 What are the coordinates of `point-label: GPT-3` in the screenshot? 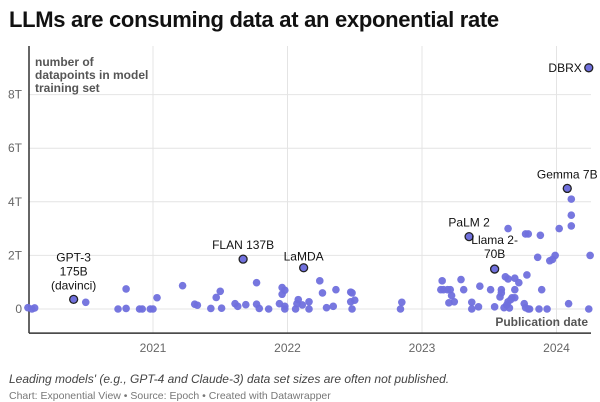 It's located at (73, 257).